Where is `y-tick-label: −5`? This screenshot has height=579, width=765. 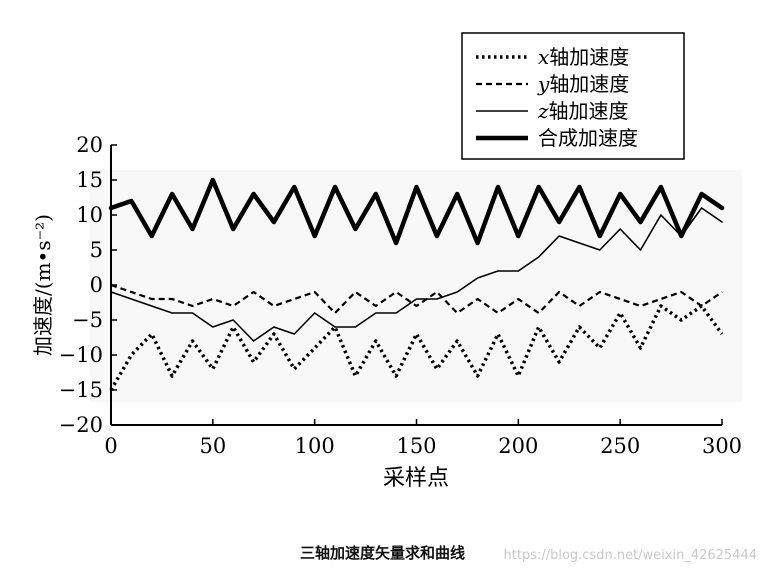 y-tick-label: −5 is located at coordinates (87, 320).